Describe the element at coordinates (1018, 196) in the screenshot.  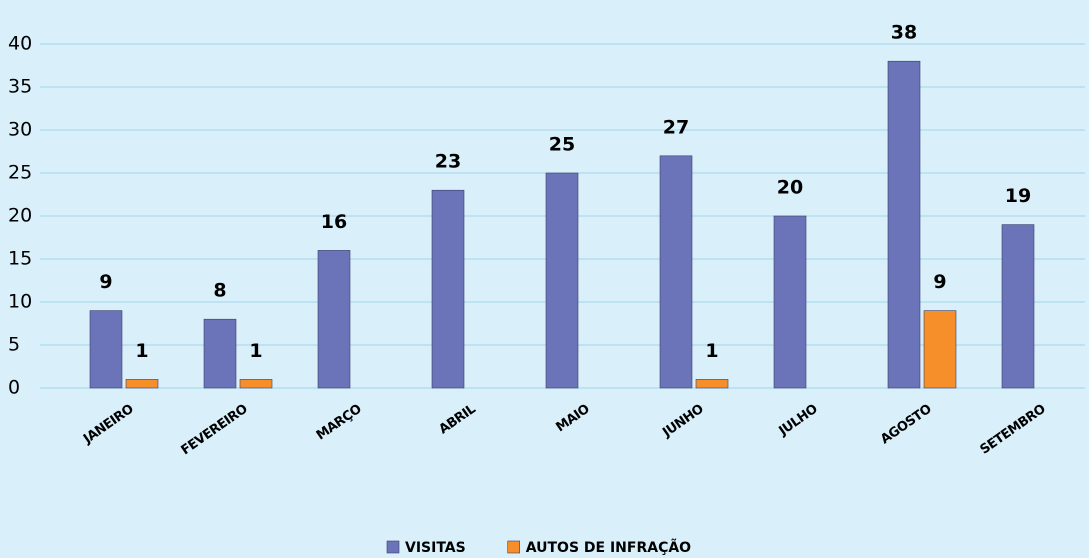
I see `value-label: 19` at that location.